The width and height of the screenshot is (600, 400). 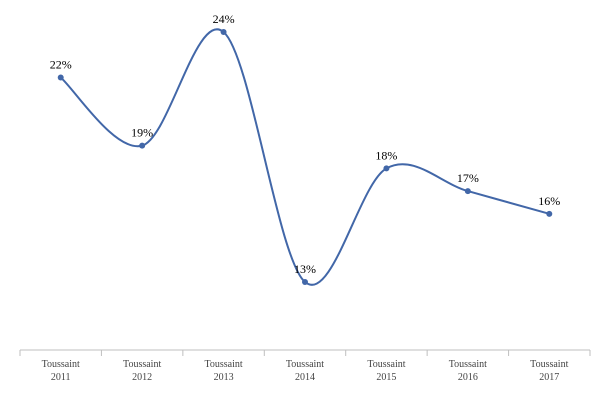 I want to click on data-label: 24%, so click(x=224, y=19).